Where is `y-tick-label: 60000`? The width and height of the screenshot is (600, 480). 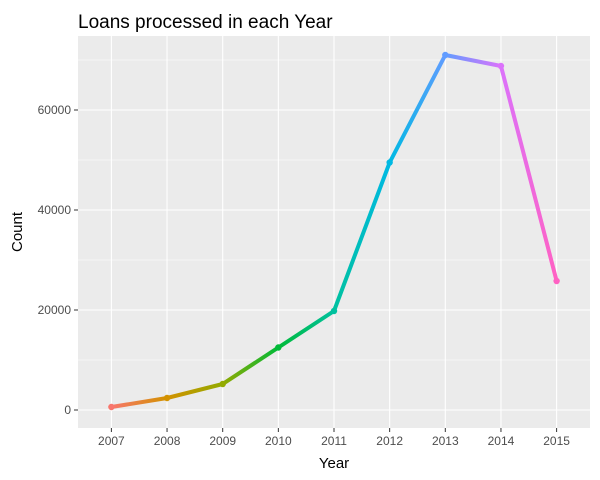 y-tick-label: 60000 is located at coordinates (55, 110).